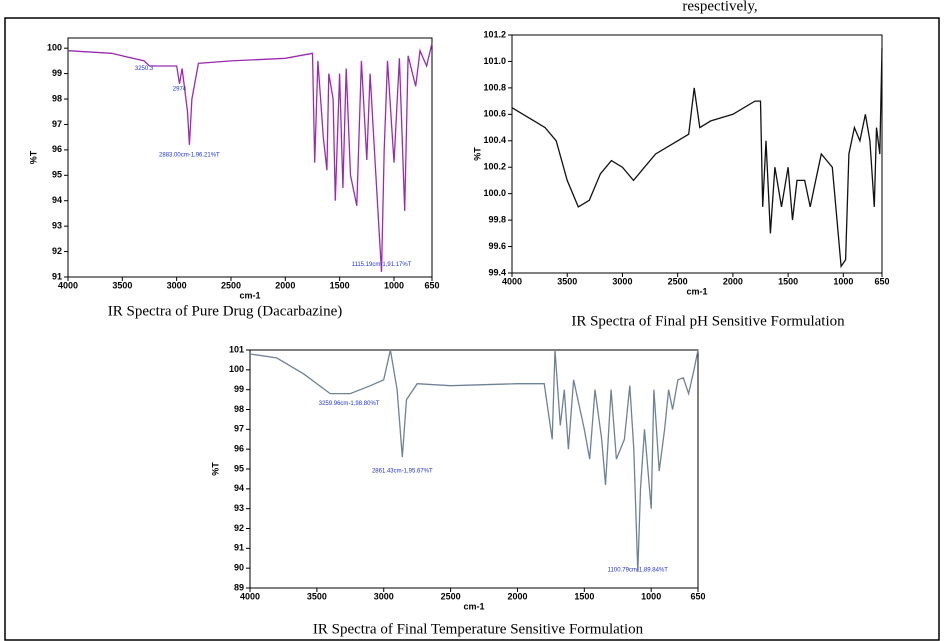  What do you see at coordinates (494, 61) in the screenshot?
I see `y-tick-label: 101.0` at bounding box center [494, 61].